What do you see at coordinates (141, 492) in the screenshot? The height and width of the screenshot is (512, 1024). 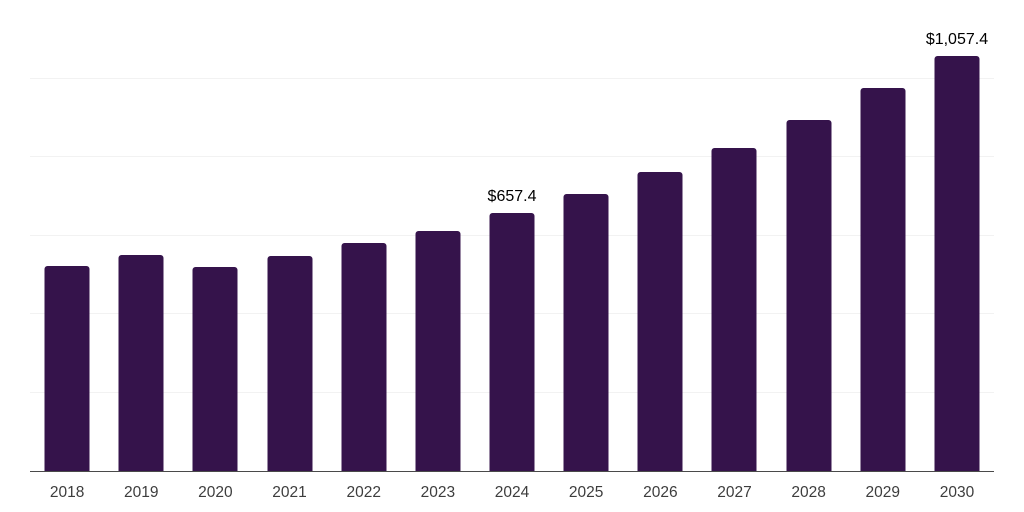 I see `x-tick-label-2019: 2019` at bounding box center [141, 492].